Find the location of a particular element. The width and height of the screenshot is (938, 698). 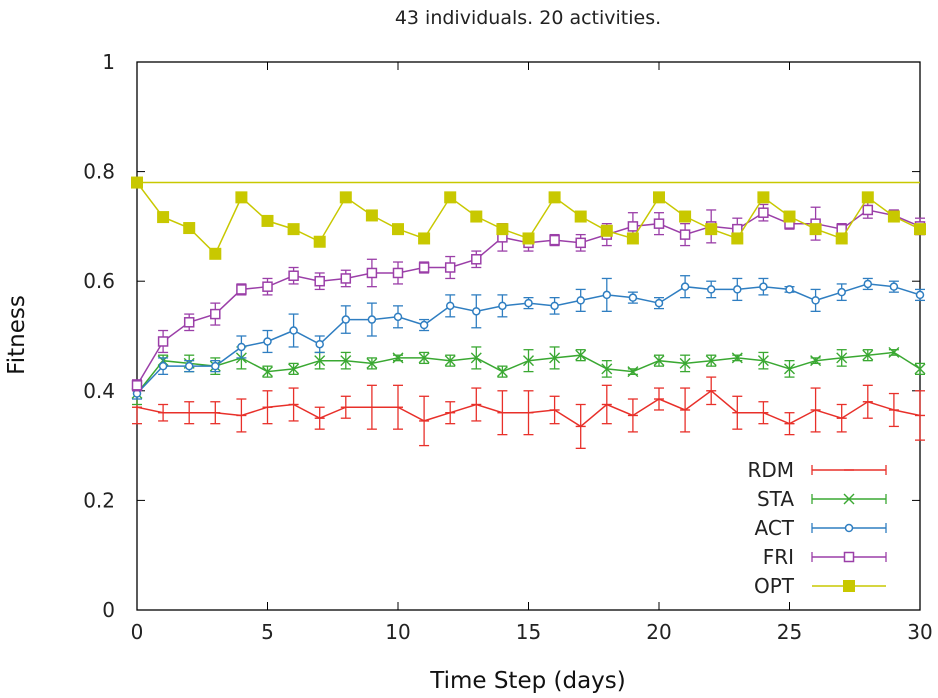

x-tick-label: 25 is located at coordinates (789, 632).